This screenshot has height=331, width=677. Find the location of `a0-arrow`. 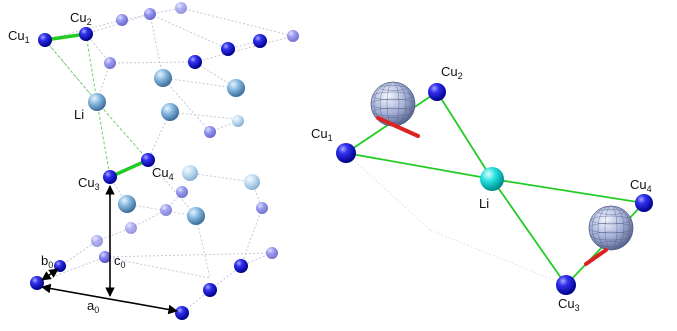

a0-arrow is located at coordinates (109, 299).